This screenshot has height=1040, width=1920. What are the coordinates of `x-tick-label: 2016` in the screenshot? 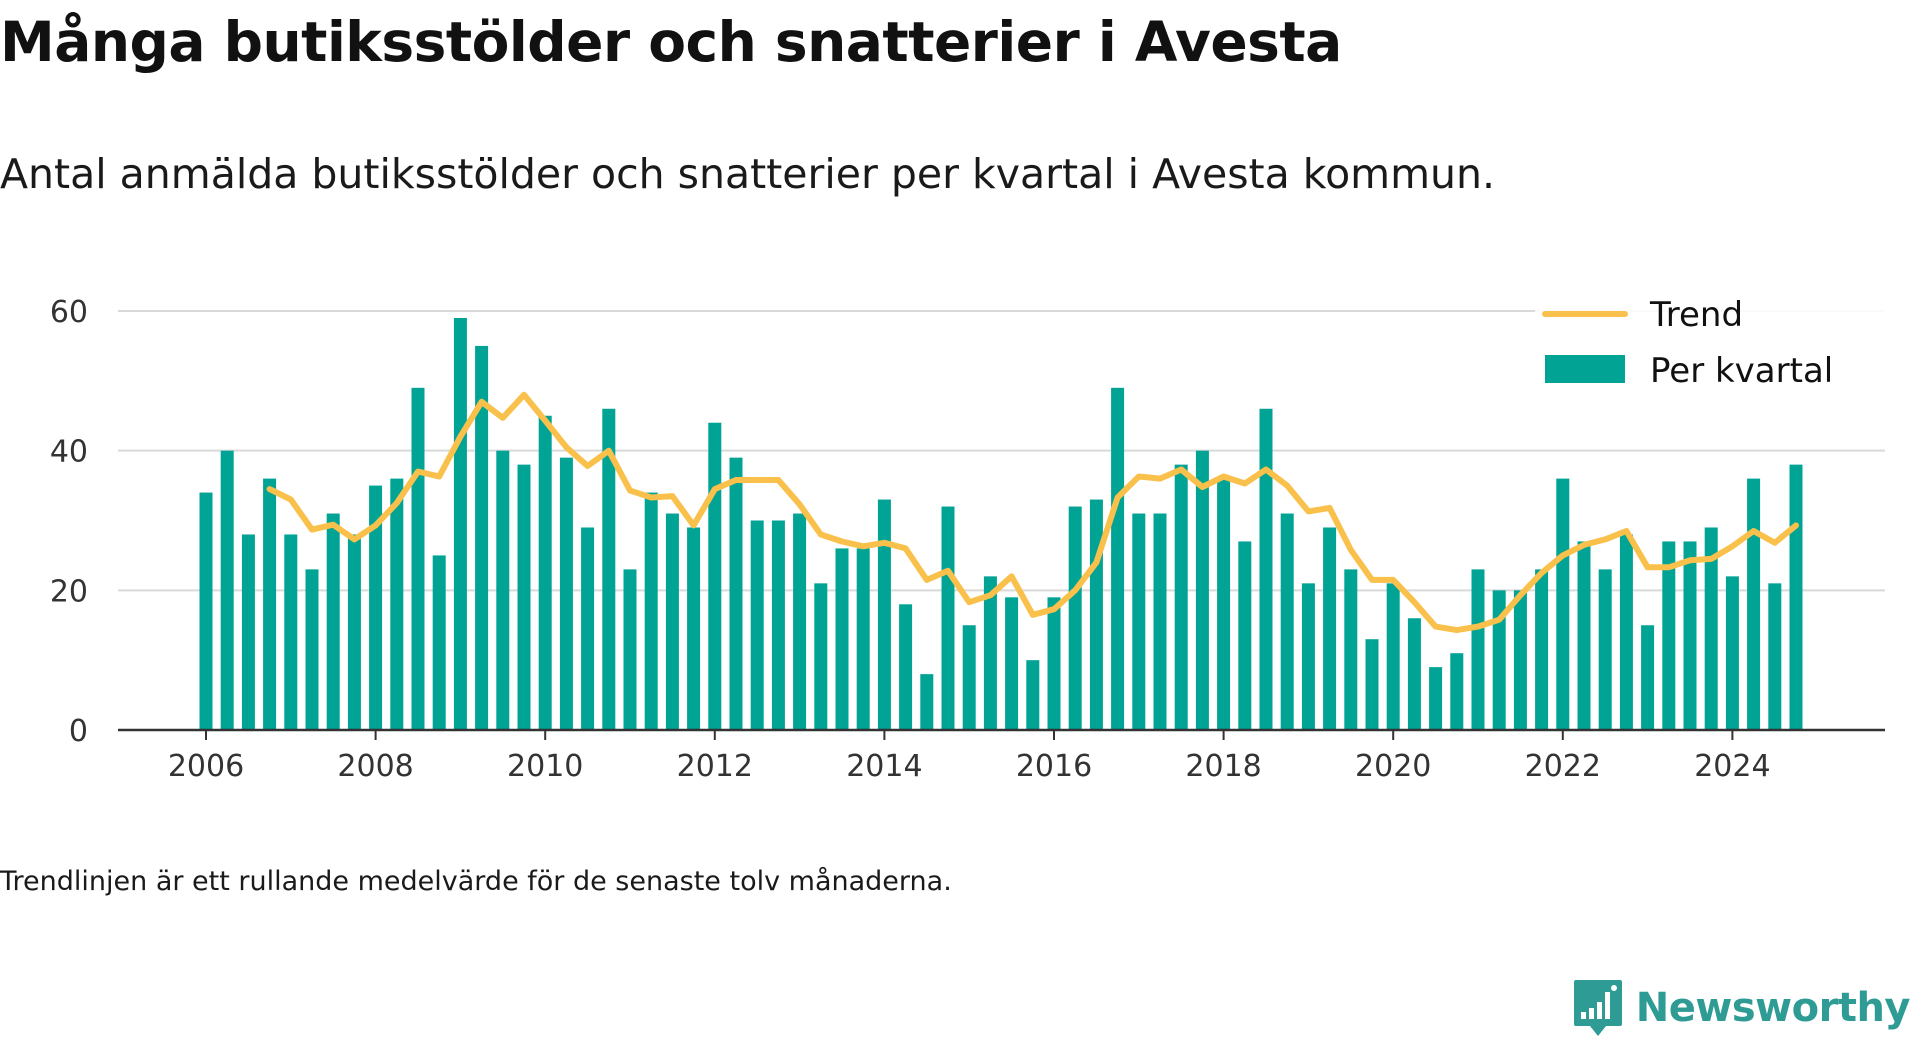 It's located at (1054, 766).